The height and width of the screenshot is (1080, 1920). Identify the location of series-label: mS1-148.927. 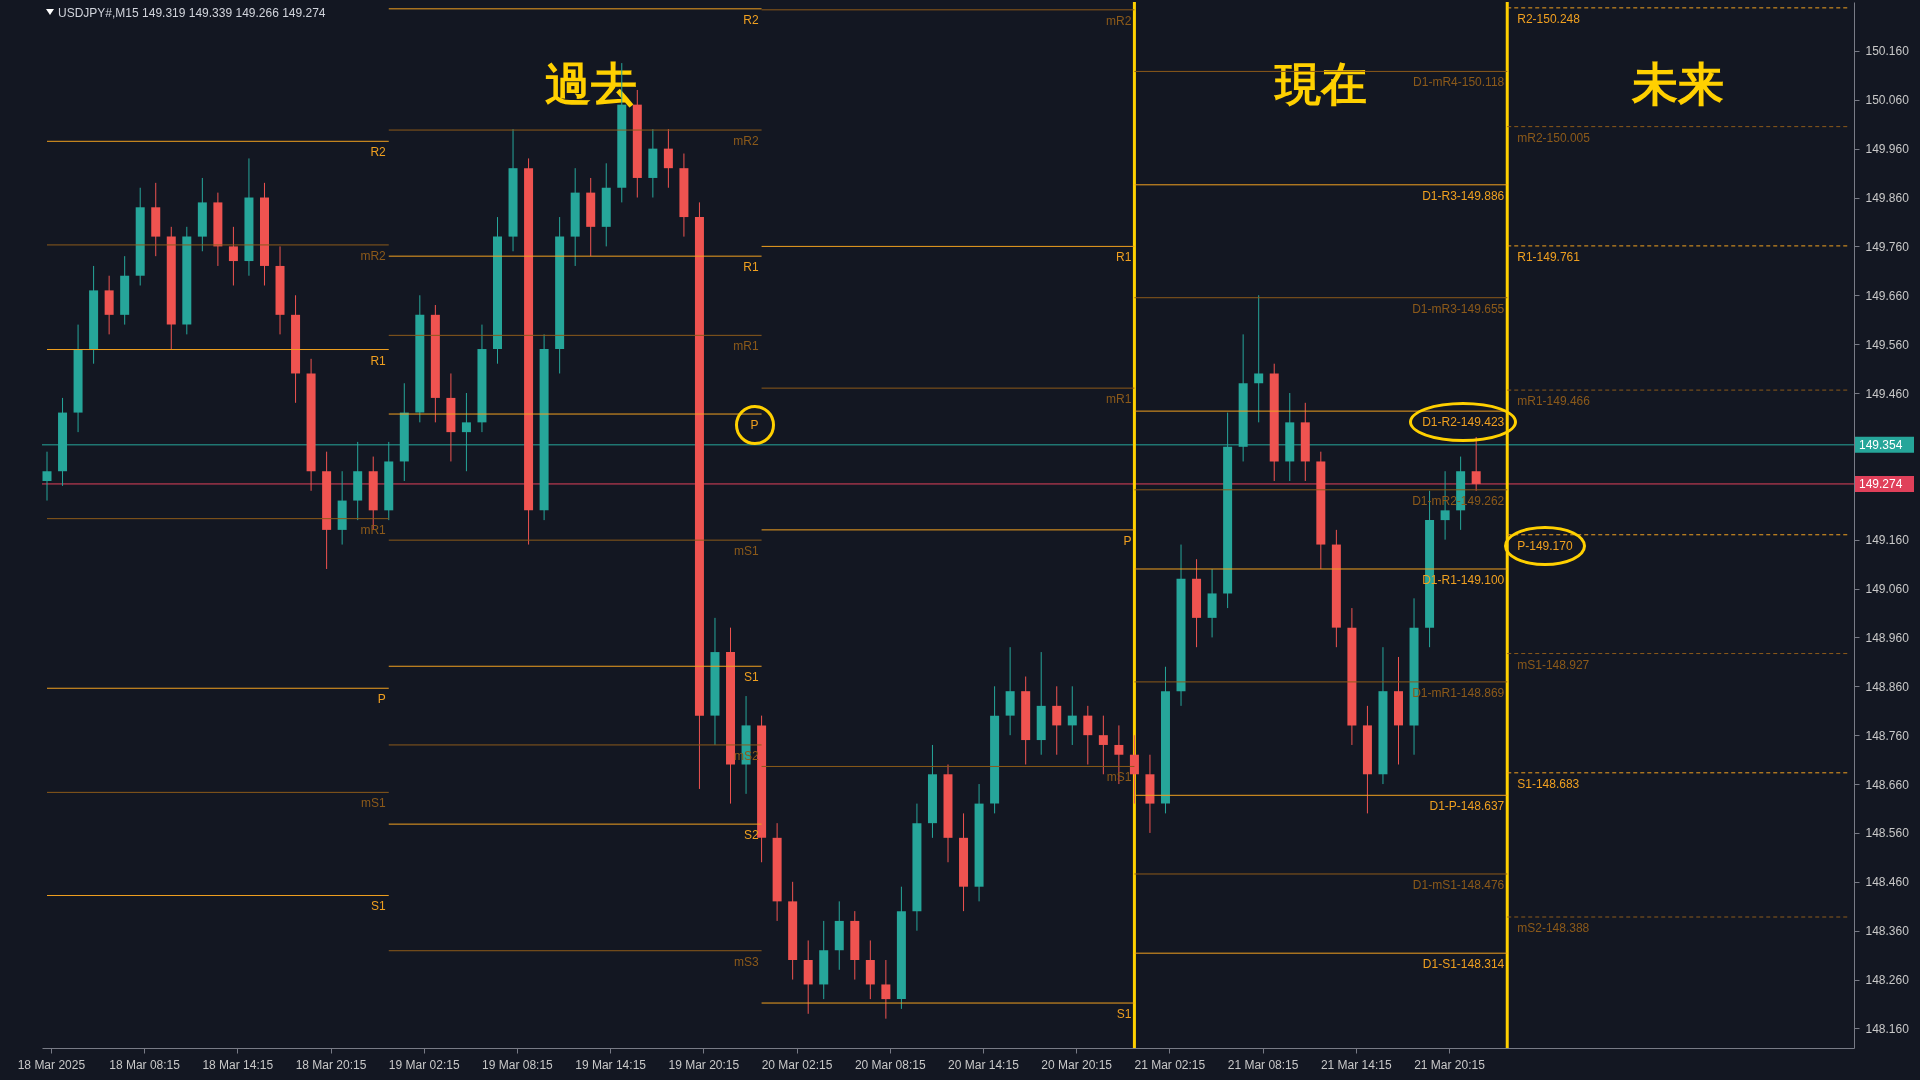
(1553, 664).